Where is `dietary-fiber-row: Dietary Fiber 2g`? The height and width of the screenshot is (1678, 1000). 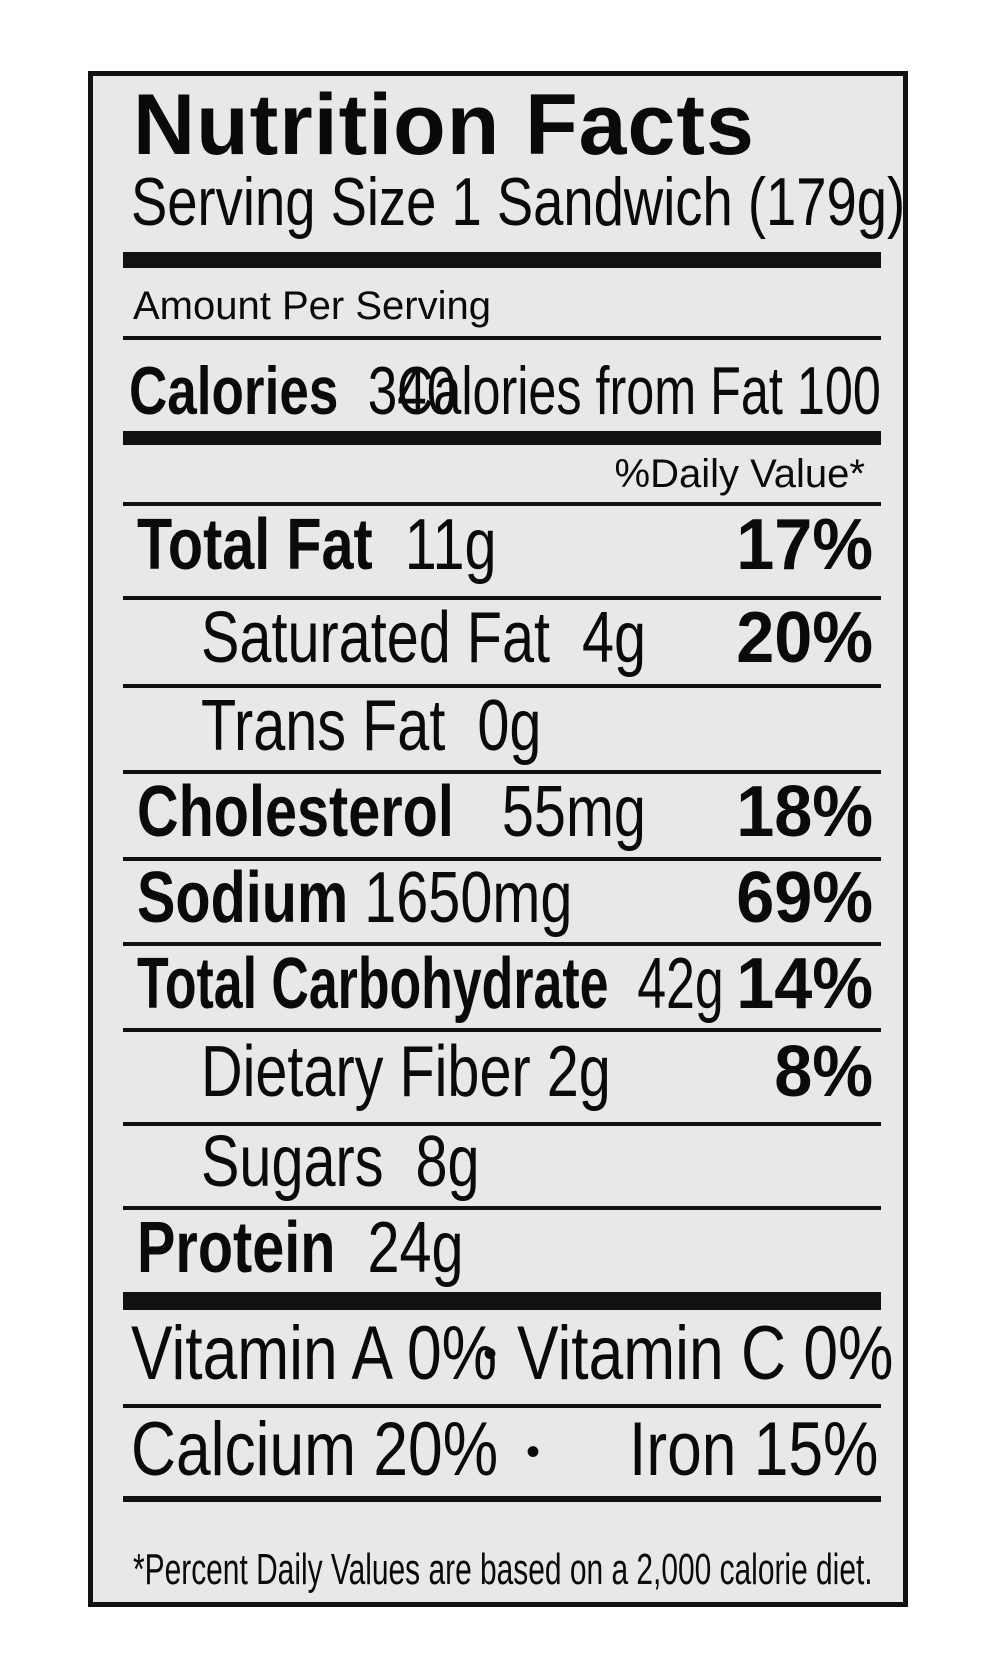 dietary-fiber-row: Dietary Fiber 2g is located at coordinates (457, 1072).